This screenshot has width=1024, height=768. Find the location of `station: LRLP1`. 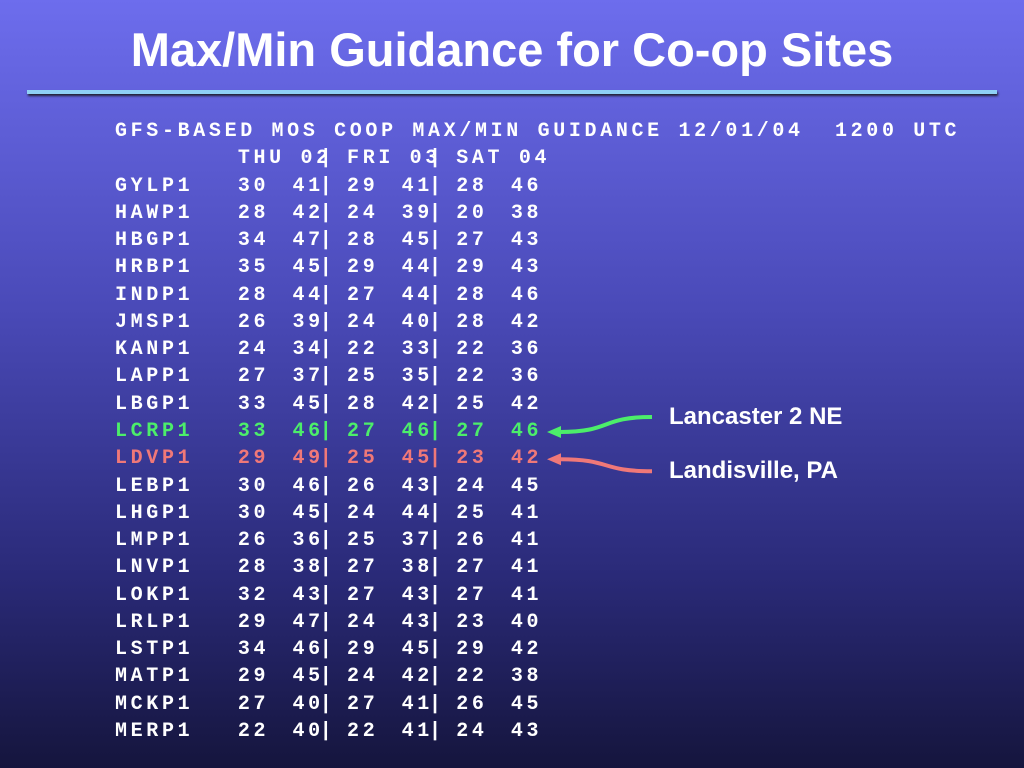

station: LRLP1 is located at coordinates (154, 622).